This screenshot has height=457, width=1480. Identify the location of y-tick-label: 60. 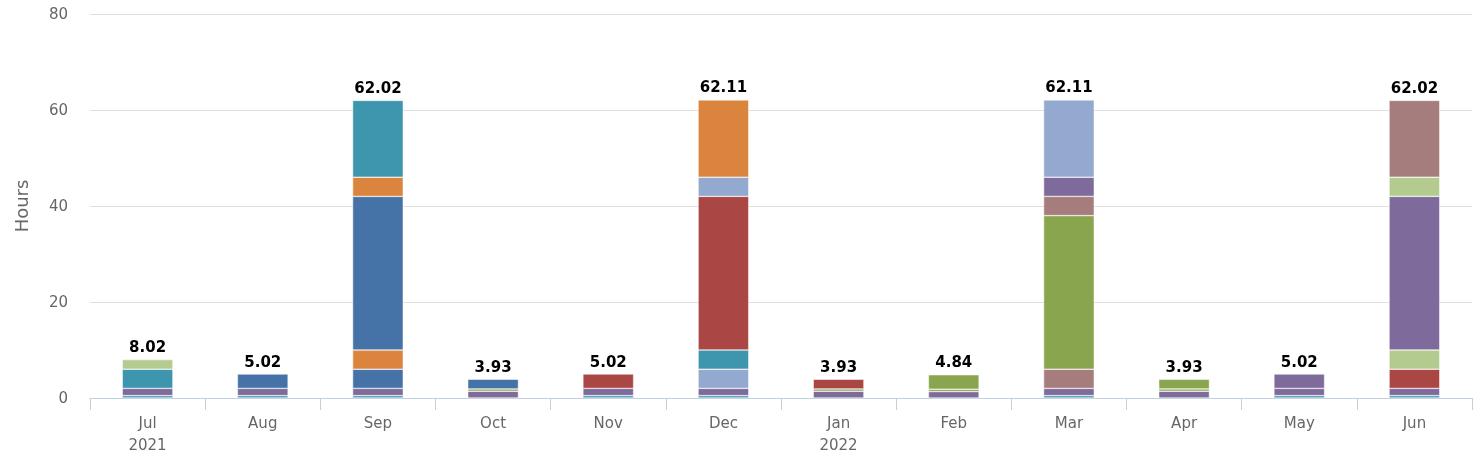
(58, 110).